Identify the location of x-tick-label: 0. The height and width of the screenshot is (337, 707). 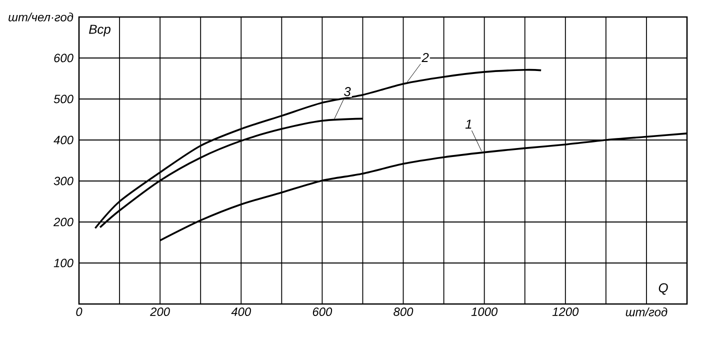
(79, 312).